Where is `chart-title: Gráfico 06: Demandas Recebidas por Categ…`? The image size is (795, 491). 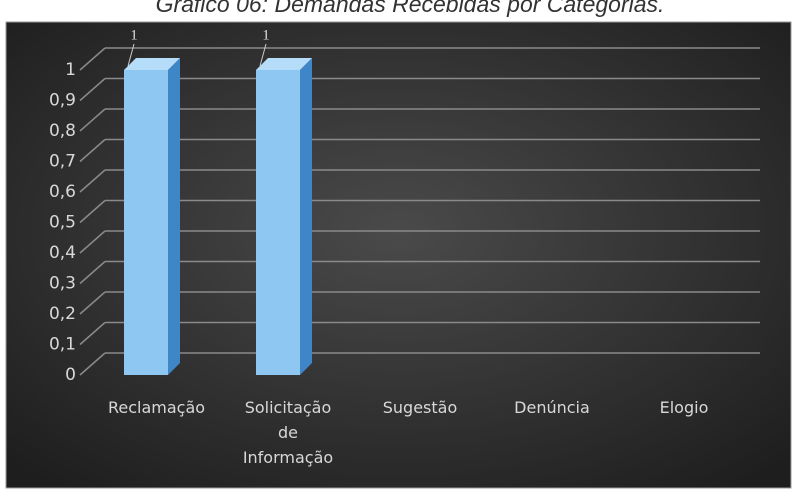 chart-title: Gráfico 06: Demandas Recebidas por Categ… is located at coordinates (410, 8).